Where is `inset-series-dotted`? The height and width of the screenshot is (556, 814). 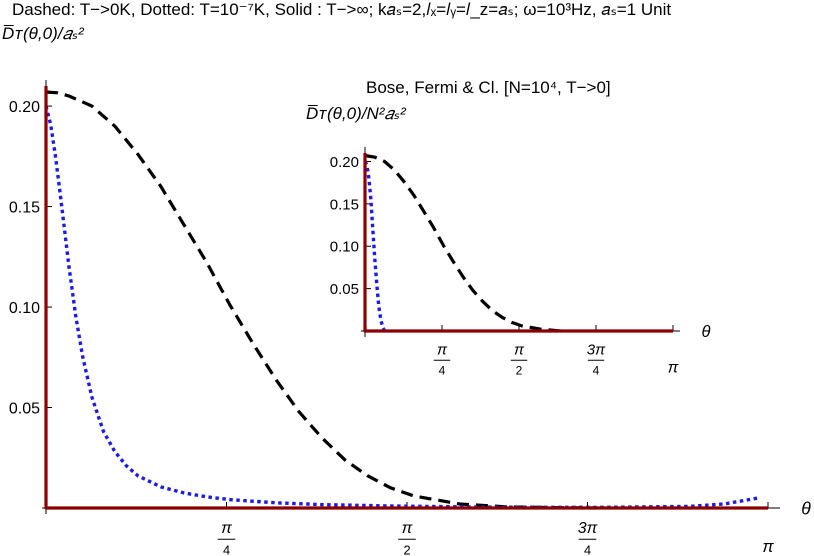 inset-series-dotted is located at coordinates (375, 246).